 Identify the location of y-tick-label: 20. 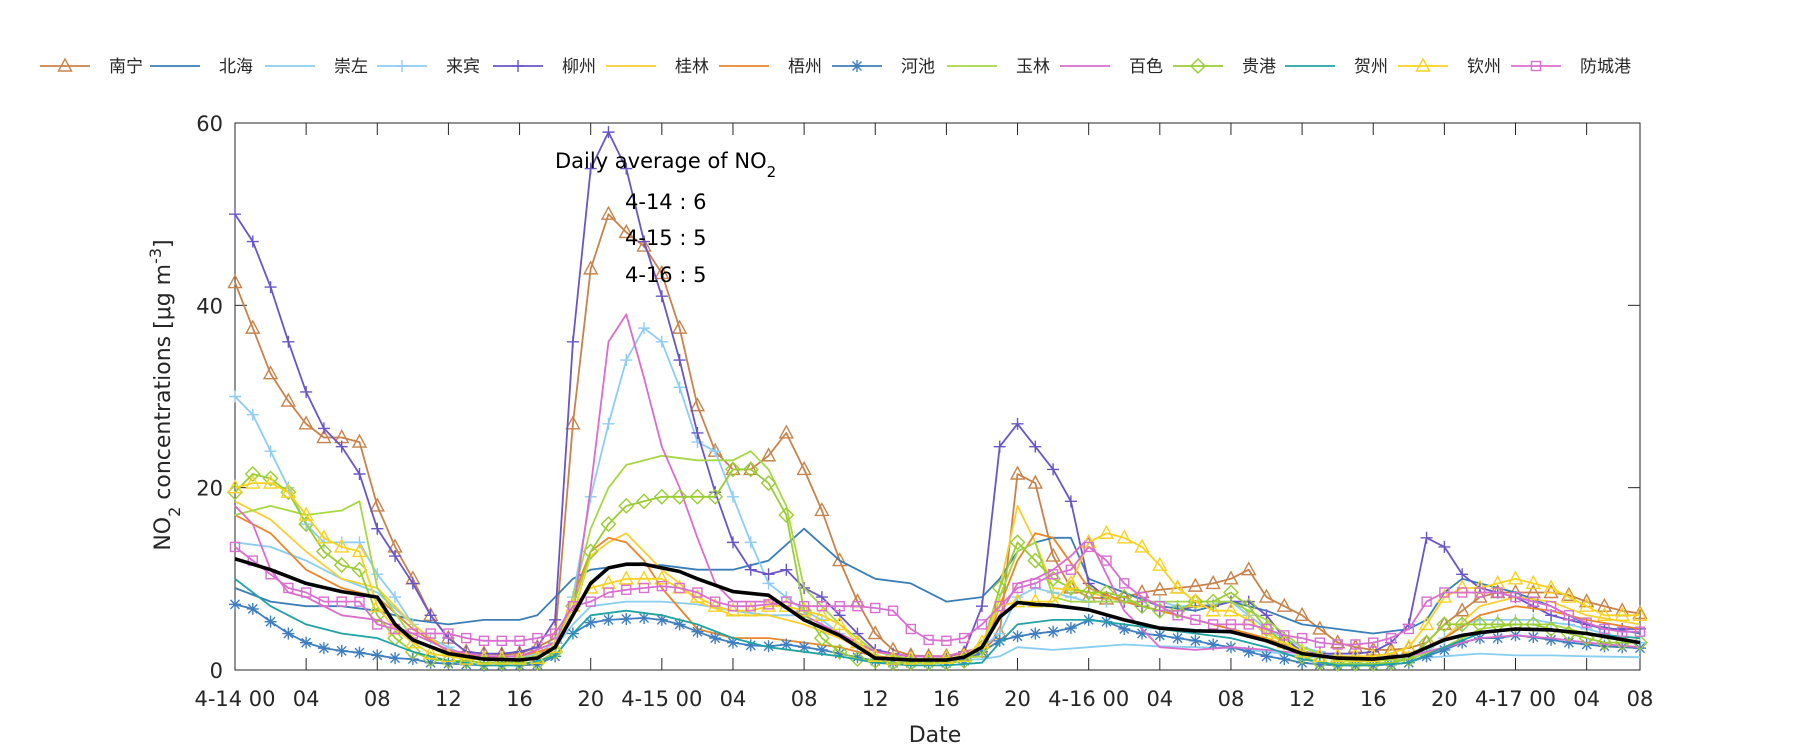
(209, 489).